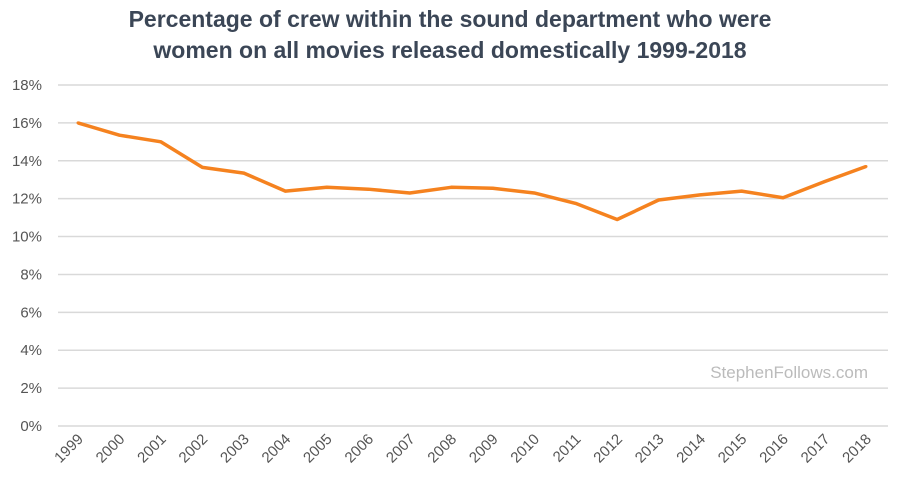 The height and width of the screenshot is (496, 900). What do you see at coordinates (691, 449) in the screenshot?
I see `x-tick-label: 2014` at bounding box center [691, 449].